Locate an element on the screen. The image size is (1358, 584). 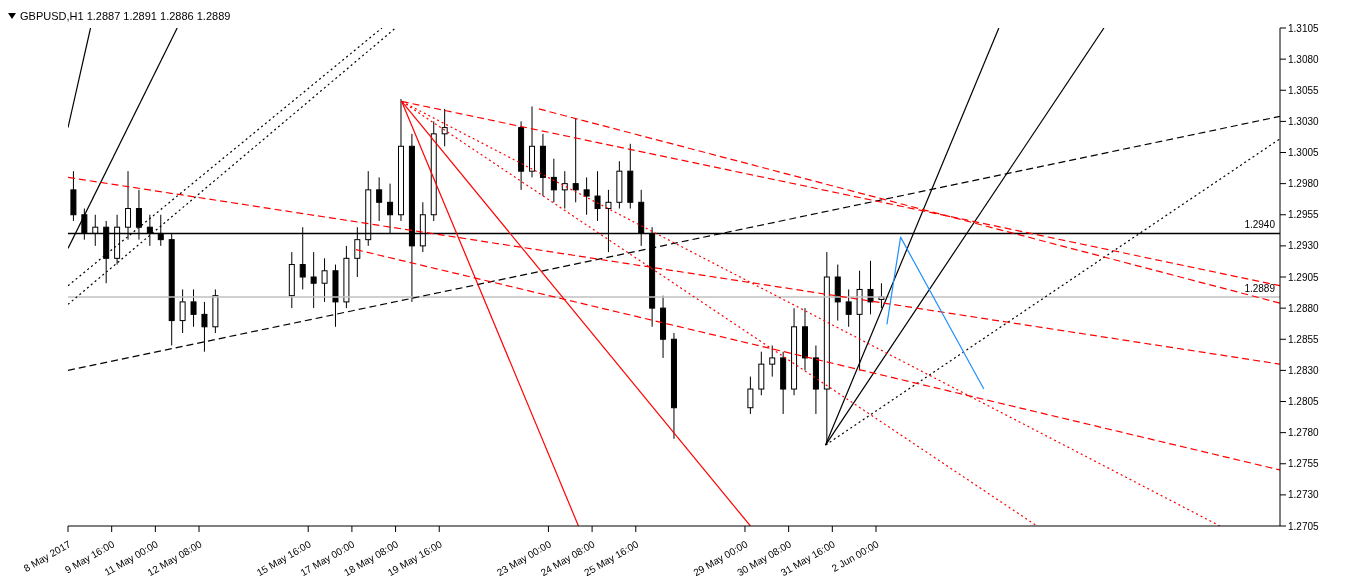
y-tick-label: 1.3005 is located at coordinates (1304, 153).